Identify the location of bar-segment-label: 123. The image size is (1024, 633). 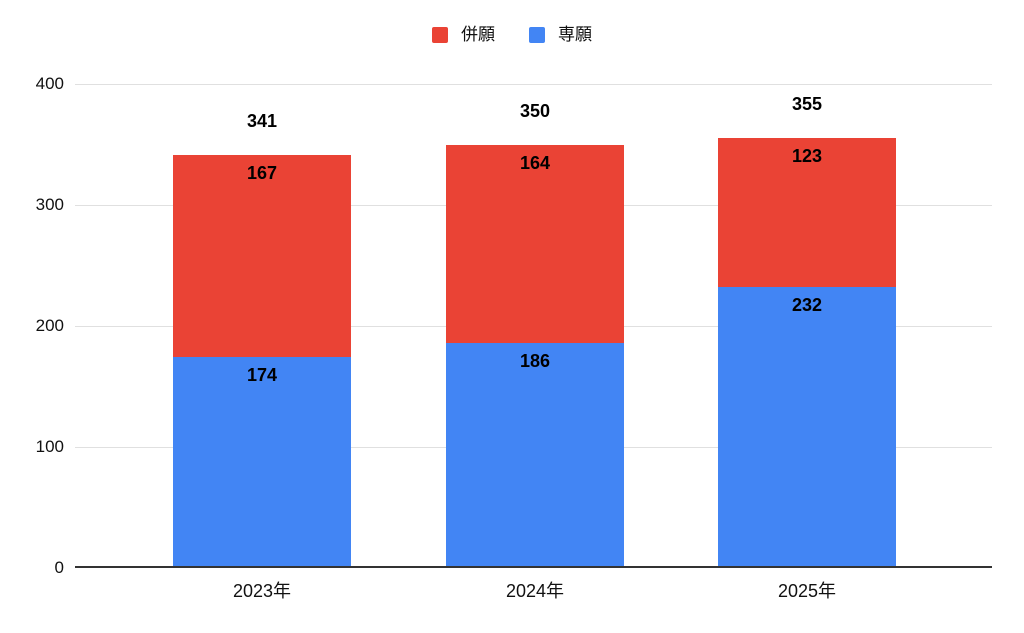
(807, 156).